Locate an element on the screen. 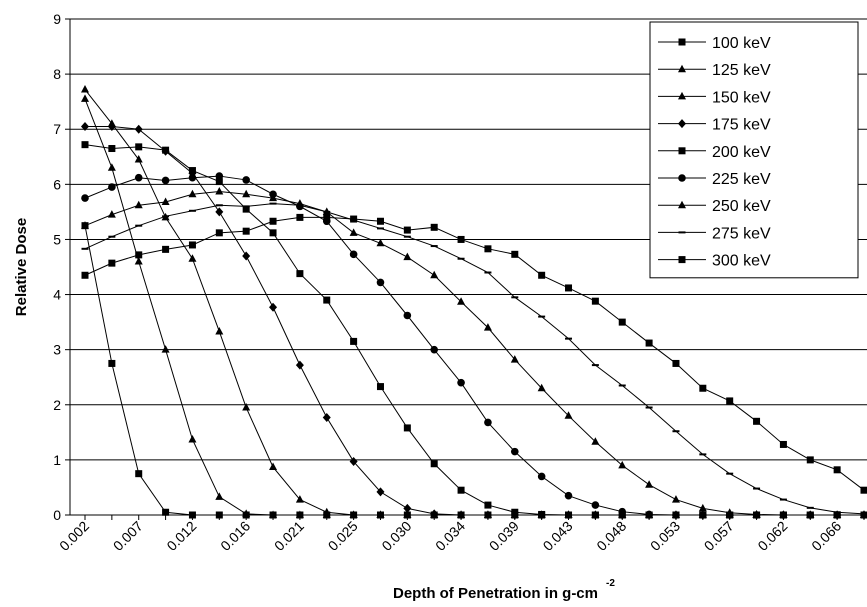  x-tick-label: 0.053 is located at coordinates (665, 536).